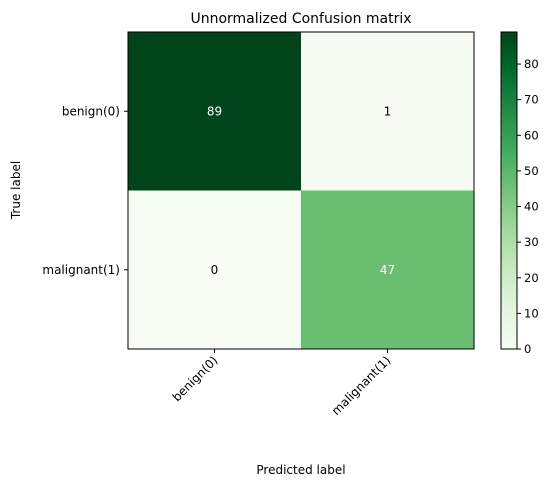  What do you see at coordinates (531, 278) in the screenshot?
I see `colorbar-tick-label: 20` at bounding box center [531, 278].